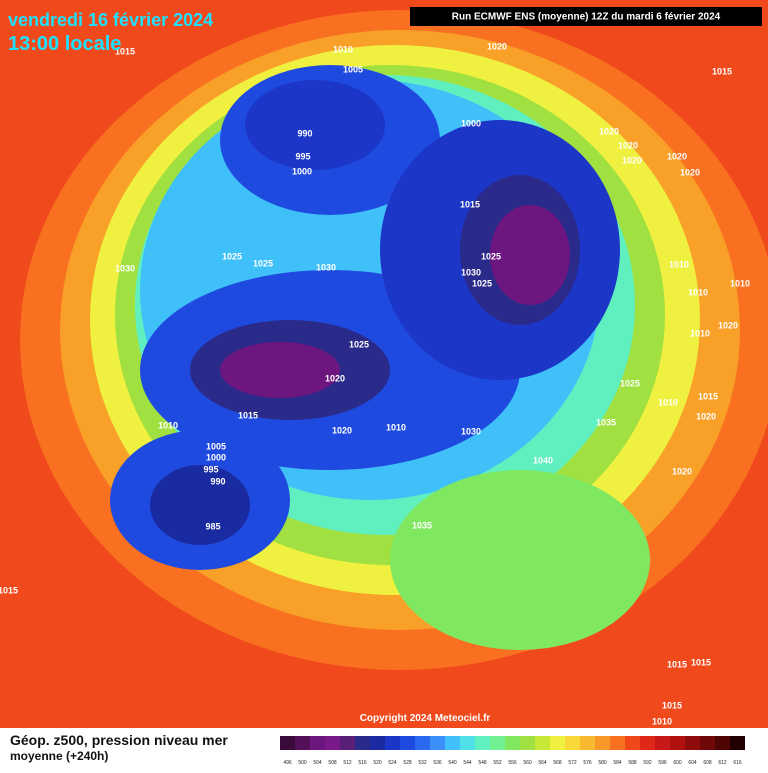  Describe the element at coordinates (586, 16) in the screenshot. I see `run-box` at that location.